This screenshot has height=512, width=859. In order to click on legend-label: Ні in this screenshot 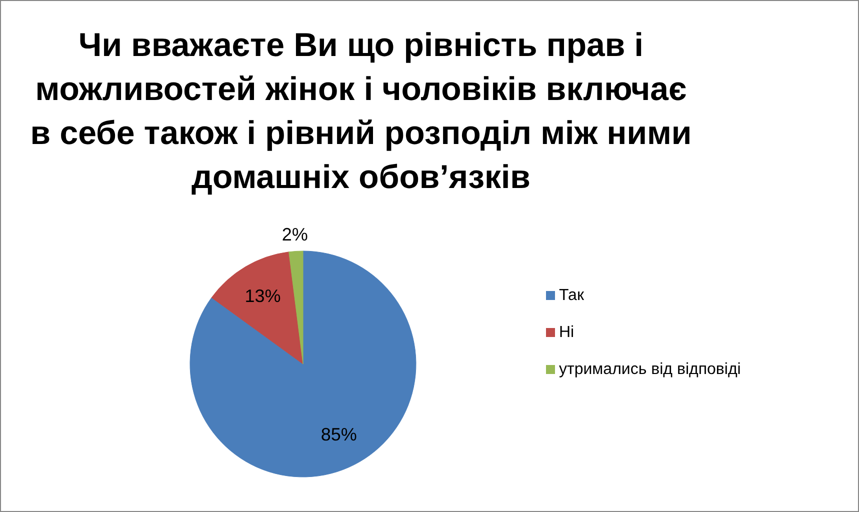, I will do `click(566, 333)`.